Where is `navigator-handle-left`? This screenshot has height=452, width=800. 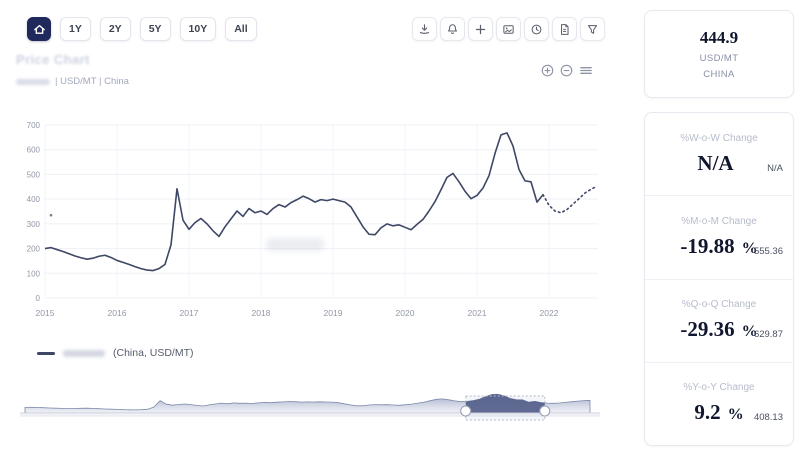
navigator-handle-left is located at coordinates (466, 411).